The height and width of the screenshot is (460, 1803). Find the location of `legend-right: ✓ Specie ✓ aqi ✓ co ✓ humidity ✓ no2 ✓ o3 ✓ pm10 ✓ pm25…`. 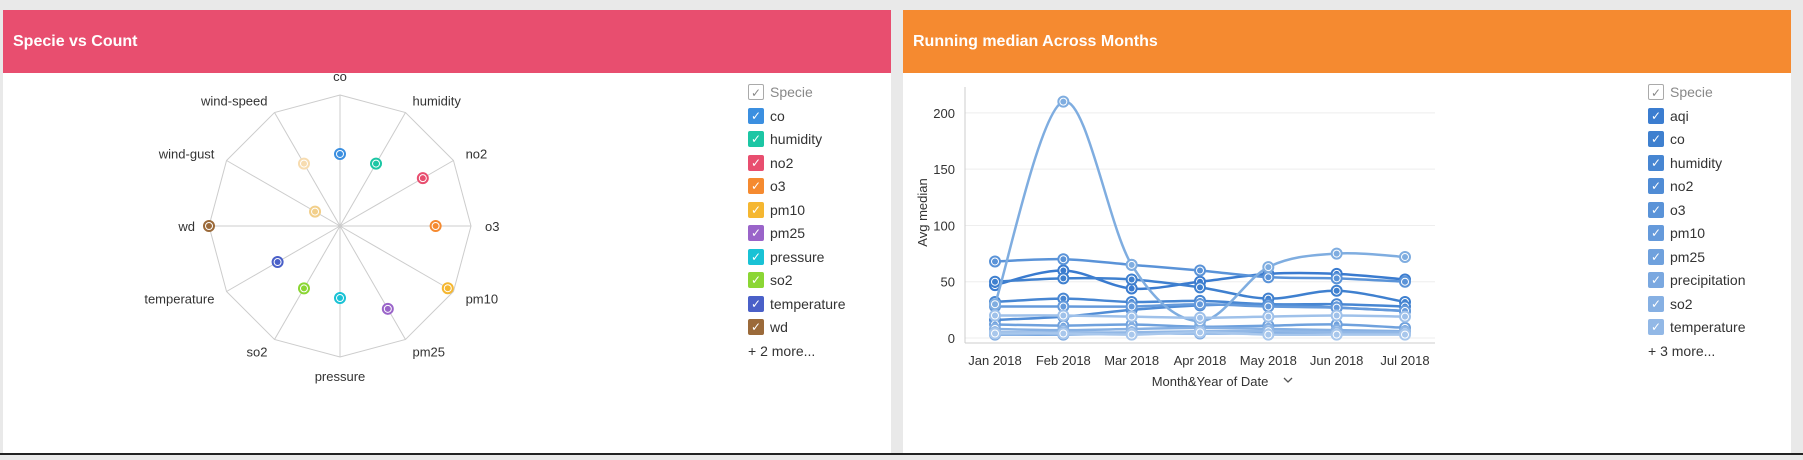

legend-right: ✓ Specie ✓ aqi ✓ co ✓ humidity ✓ no2 ✓ o3 ✓ pm10 ✓ pm25… is located at coordinates (1718, 233).